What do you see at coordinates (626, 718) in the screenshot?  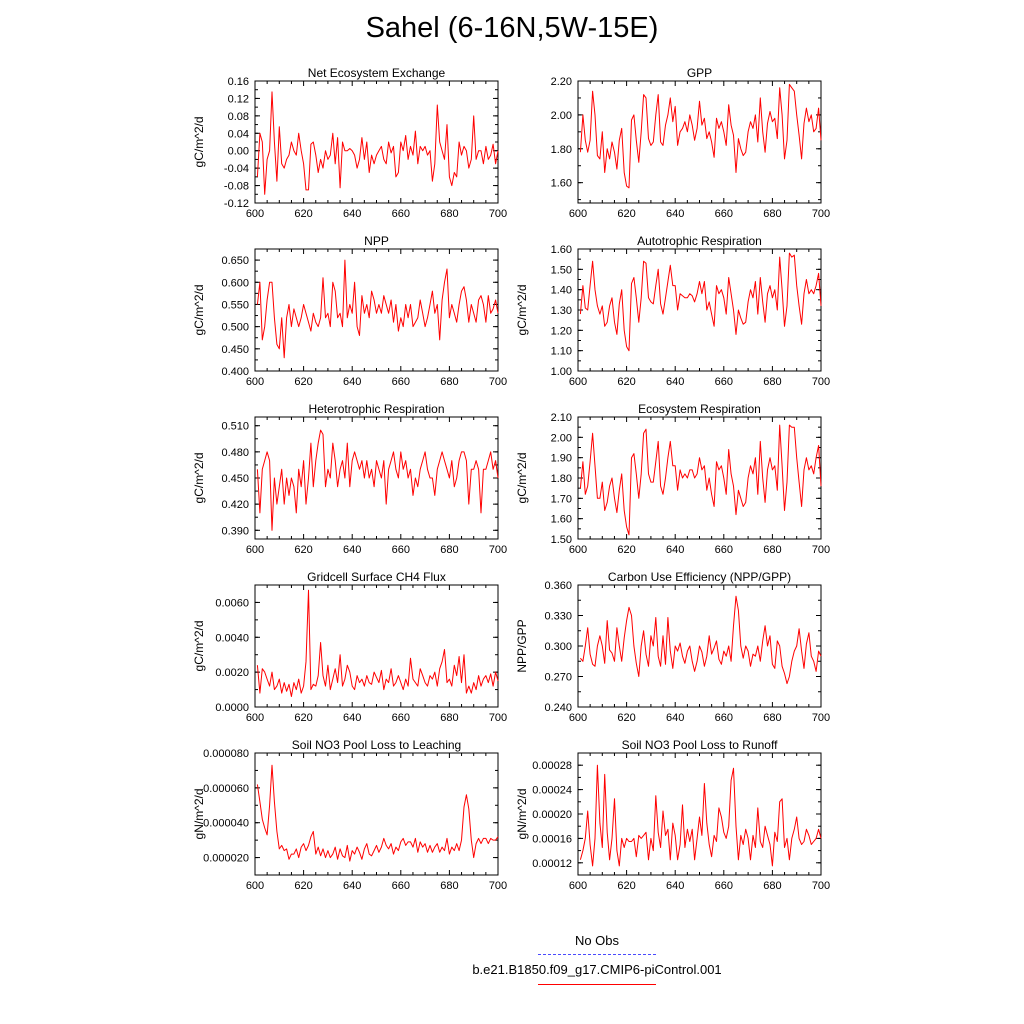 I see `panel-8-xtick-label: 620` at bounding box center [626, 718].